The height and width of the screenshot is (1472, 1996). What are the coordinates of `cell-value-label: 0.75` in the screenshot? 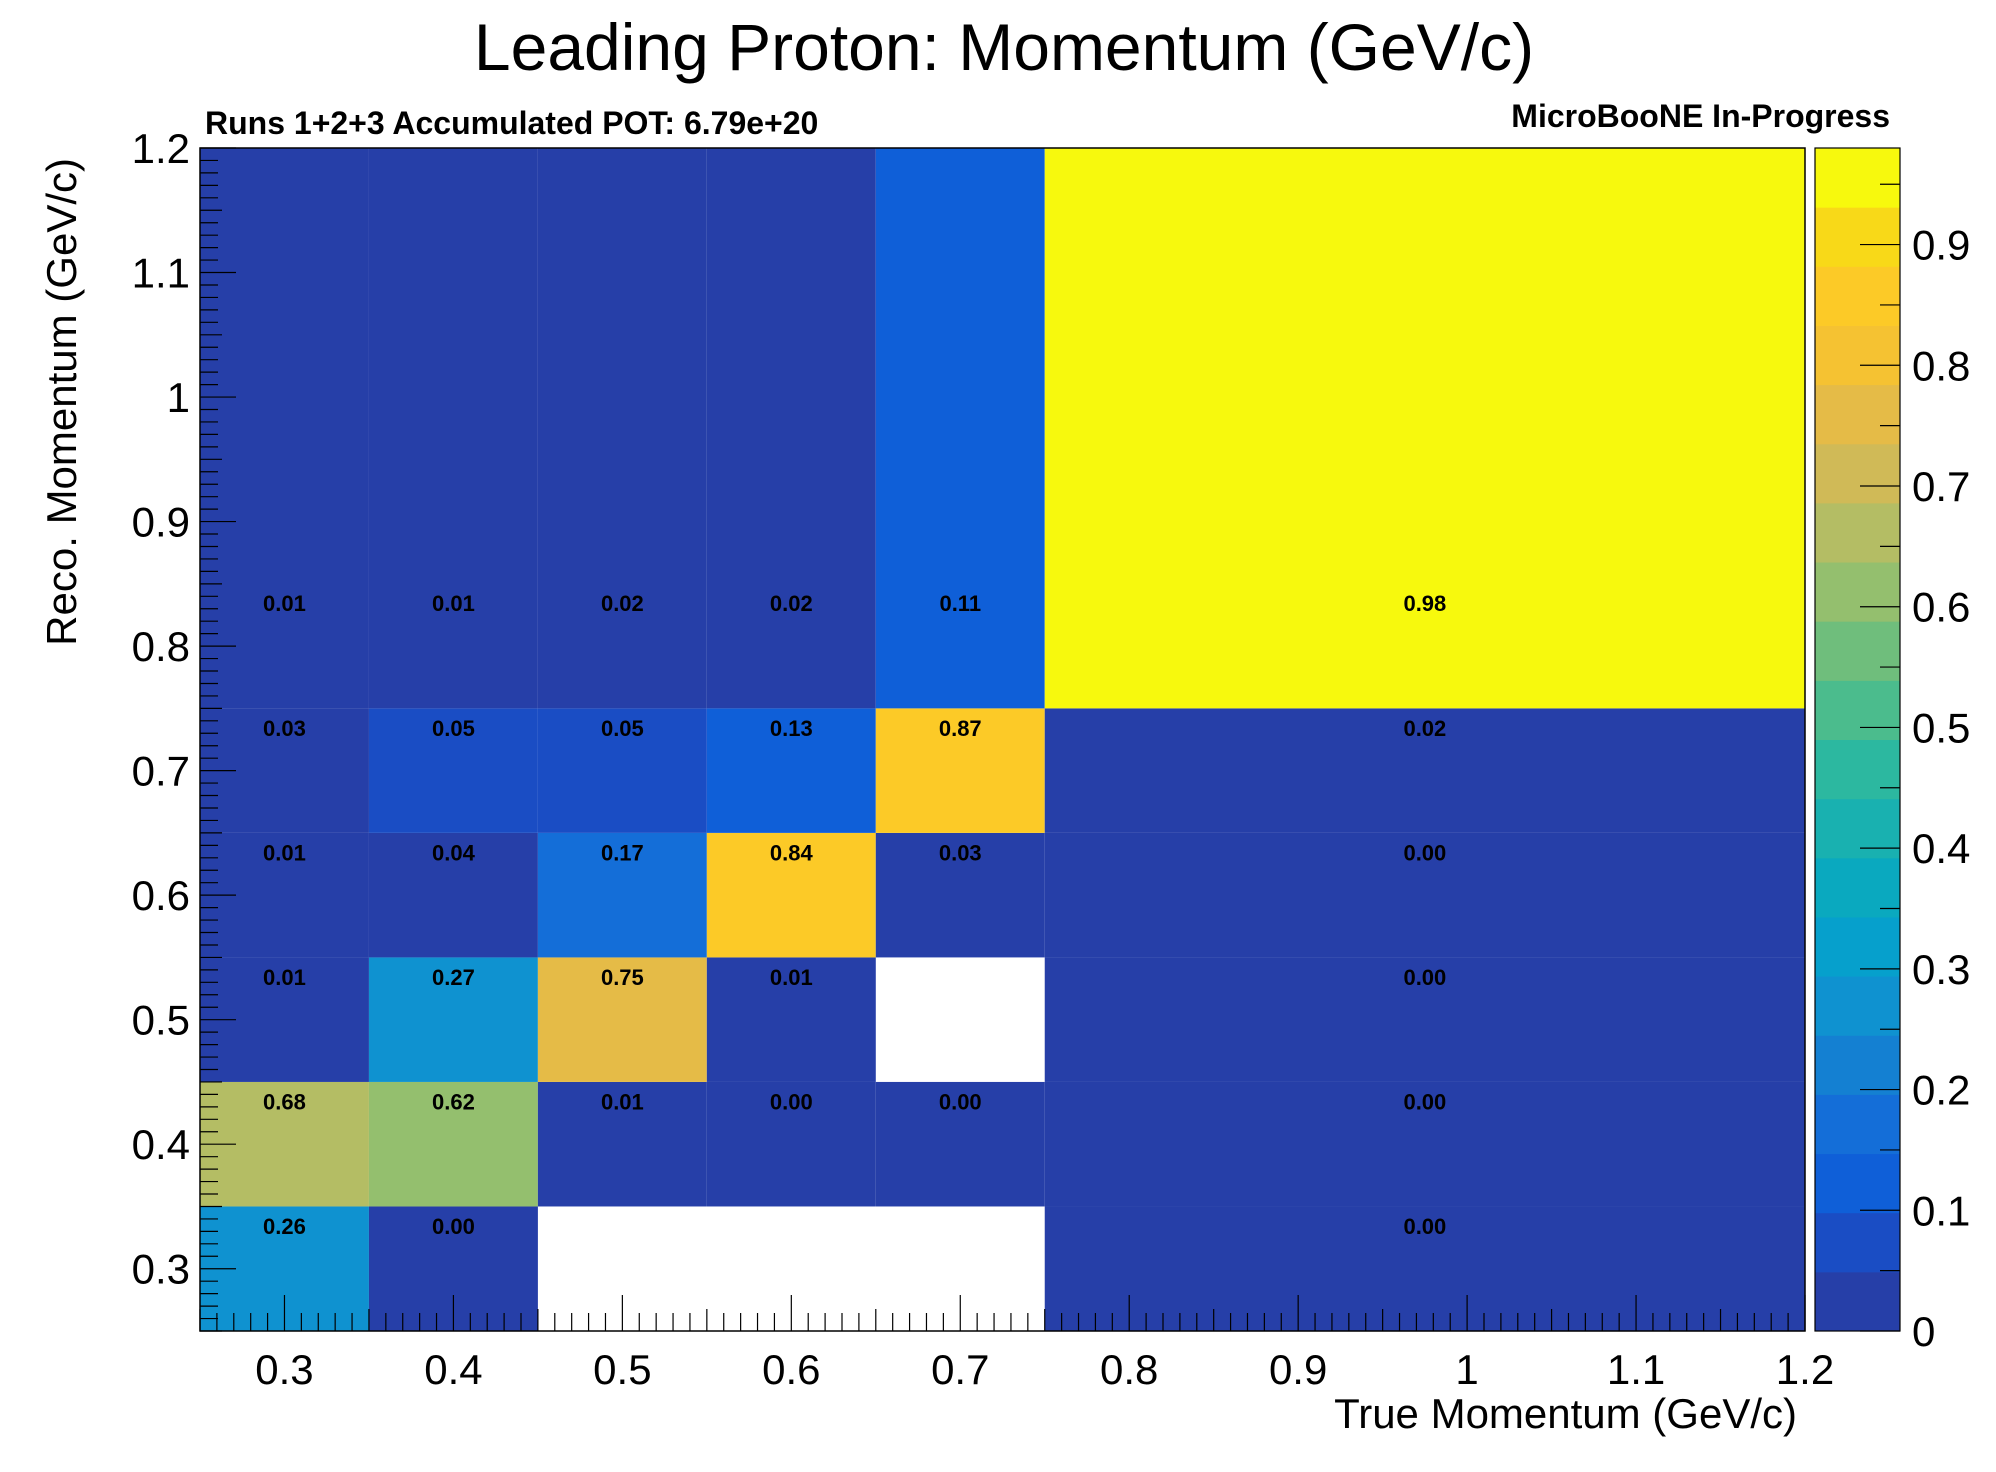 It's located at (622, 977).